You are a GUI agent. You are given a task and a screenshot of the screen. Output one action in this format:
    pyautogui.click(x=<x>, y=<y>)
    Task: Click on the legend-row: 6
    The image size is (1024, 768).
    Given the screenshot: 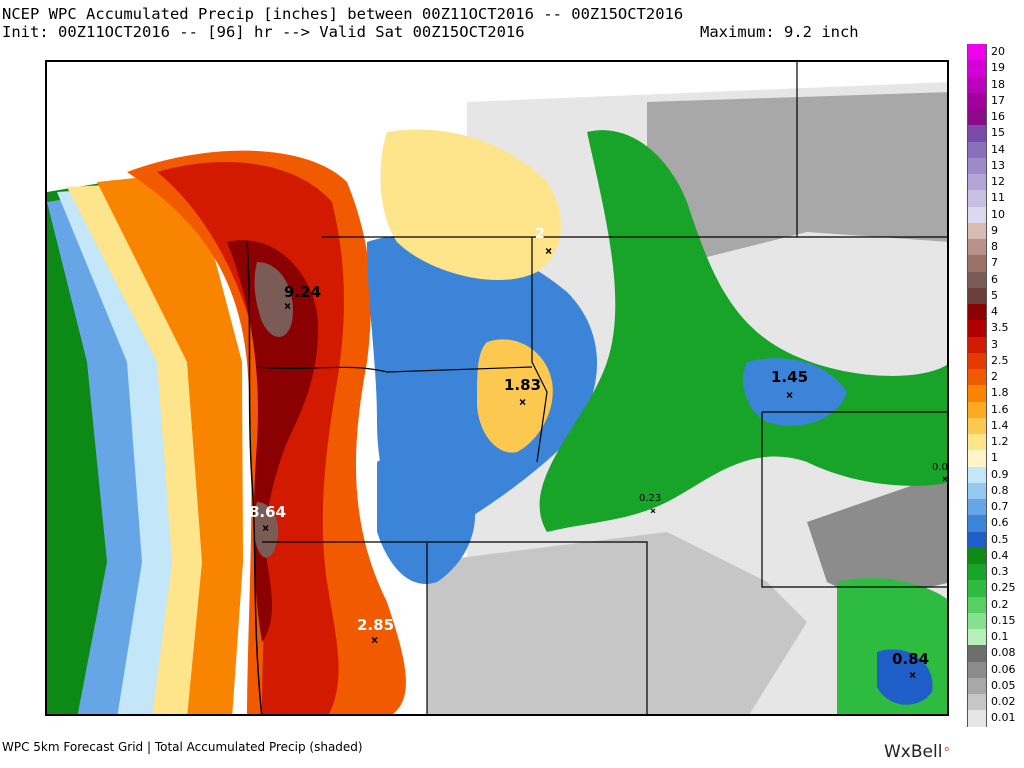 What is the action you would take?
    pyautogui.click(x=993, y=279)
    